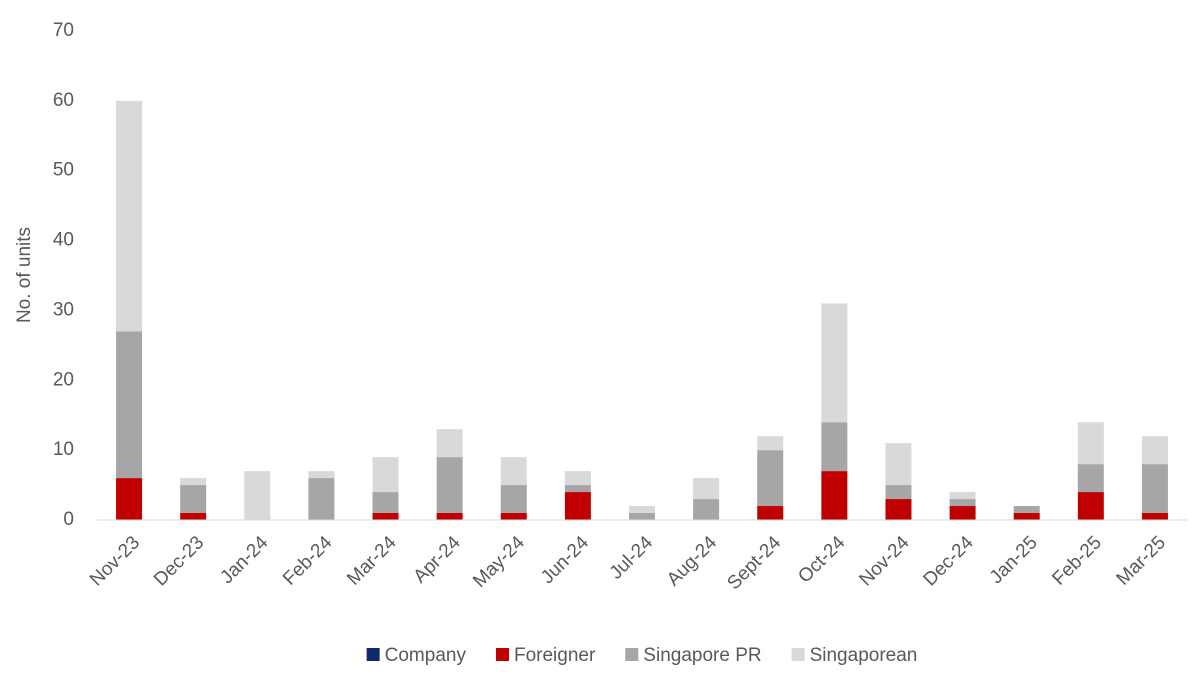 The image size is (1200, 695). Describe the element at coordinates (179, 561) in the screenshot. I see `x-tick-label: Dec-23` at that location.